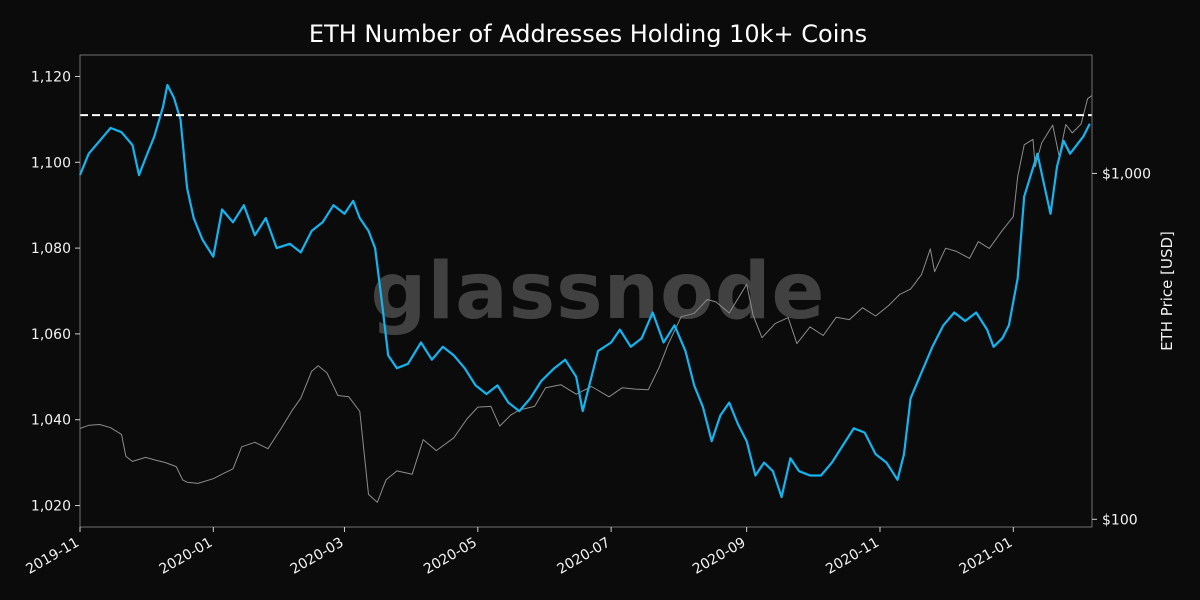 Image resolution: width=1200 pixels, height=600 pixels. Describe the element at coordinates (1121, 347) in the screenshot. I see `y-axis-right: $100 $1,000` at that location.